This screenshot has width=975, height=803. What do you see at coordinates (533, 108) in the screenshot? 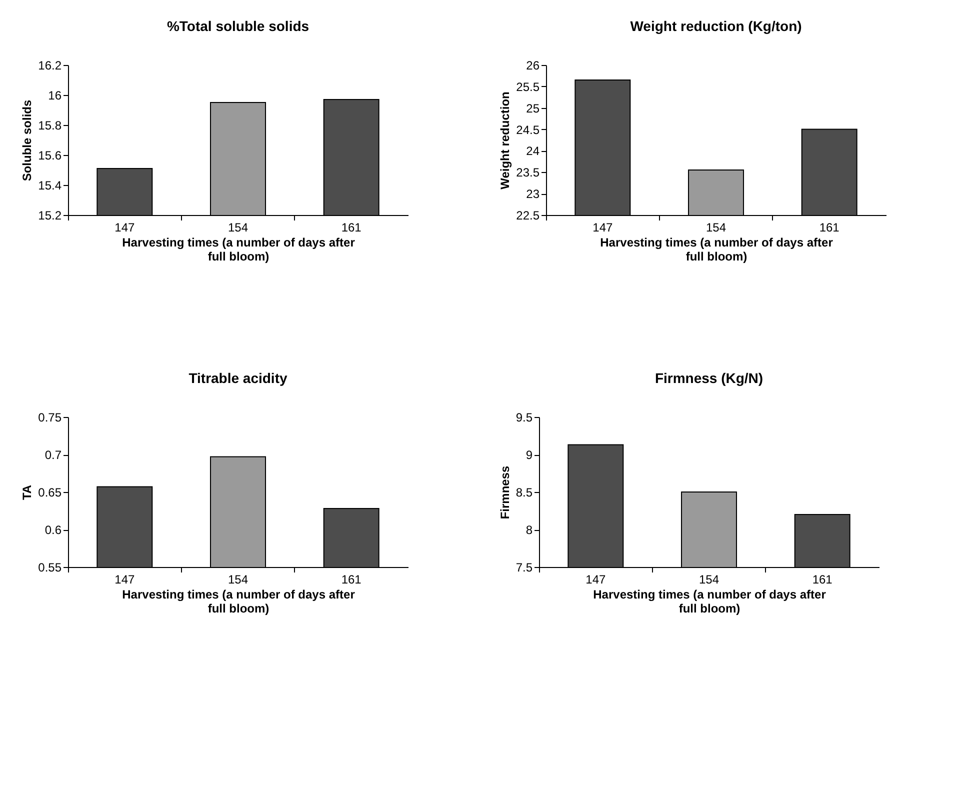
I see `y-tick-label: 25` at bounding box center [533, 108].